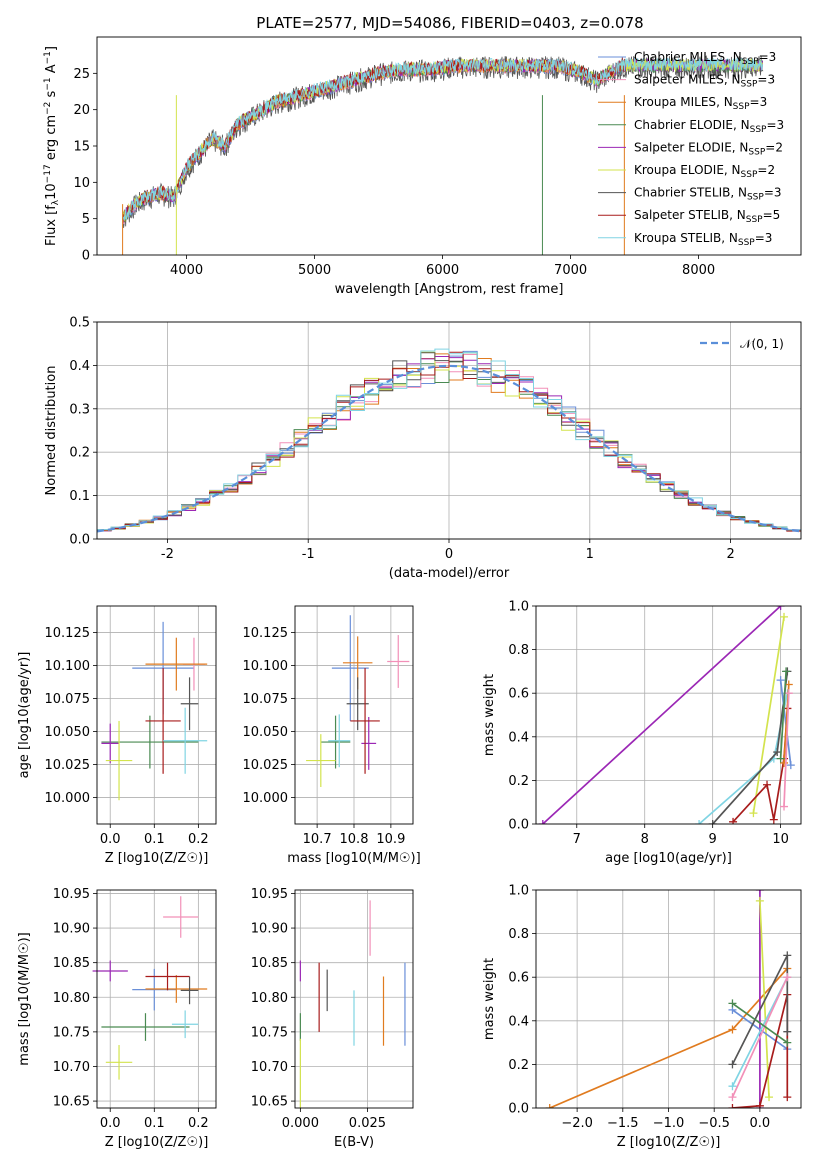 The image size is (819, 1170). Describe the element at coordinates (81, 183) in the screenshot. I see `spectrum-ytick-label: 10` at that location.